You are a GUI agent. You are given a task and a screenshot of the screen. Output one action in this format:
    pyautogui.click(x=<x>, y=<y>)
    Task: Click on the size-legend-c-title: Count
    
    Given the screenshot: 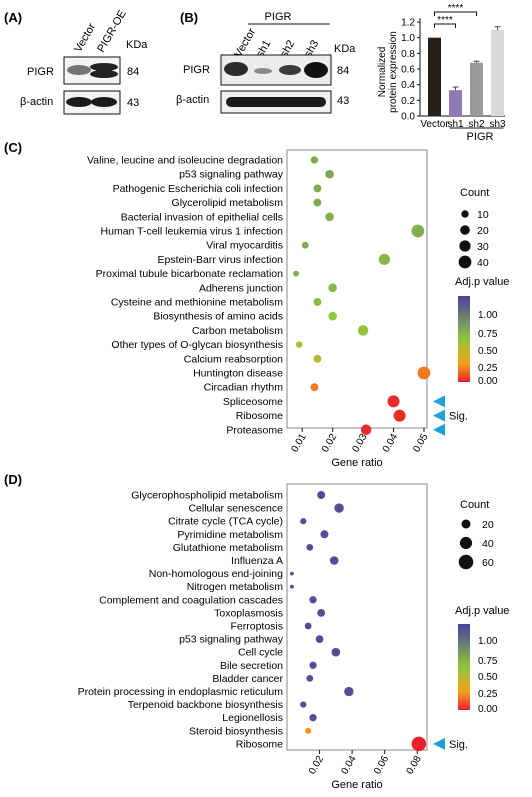 What is the action you would take?
    pyautogui.click(x=474, y=193)
    